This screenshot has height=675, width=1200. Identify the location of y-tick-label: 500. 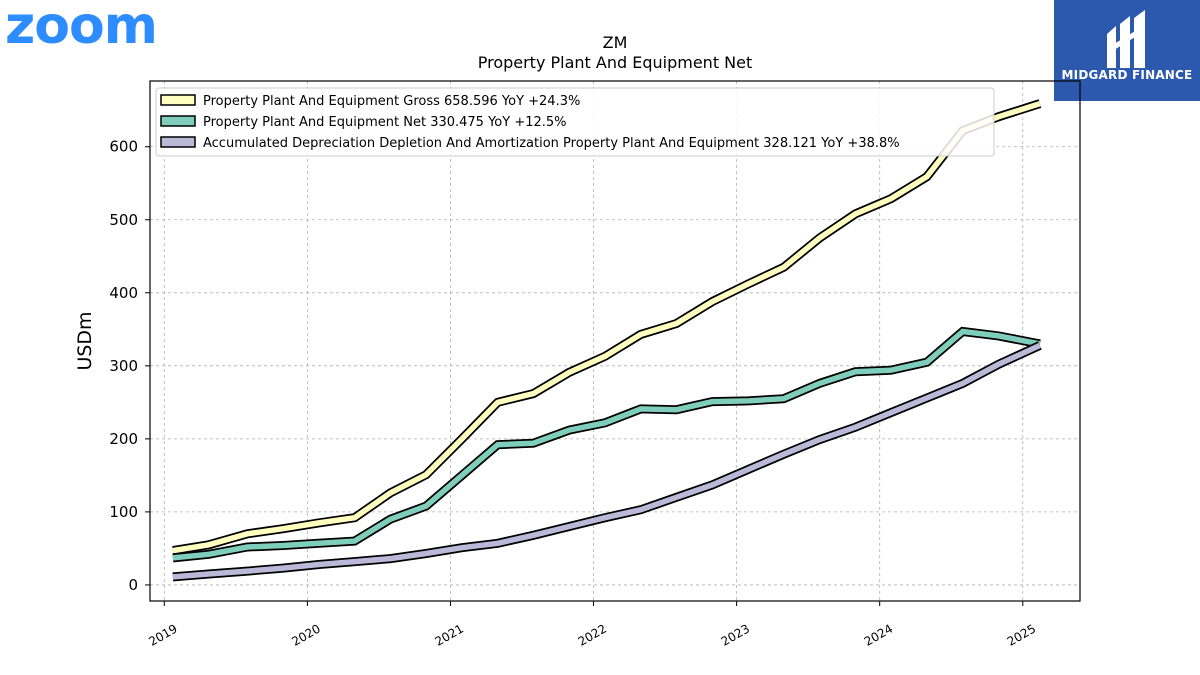
(123, 220).